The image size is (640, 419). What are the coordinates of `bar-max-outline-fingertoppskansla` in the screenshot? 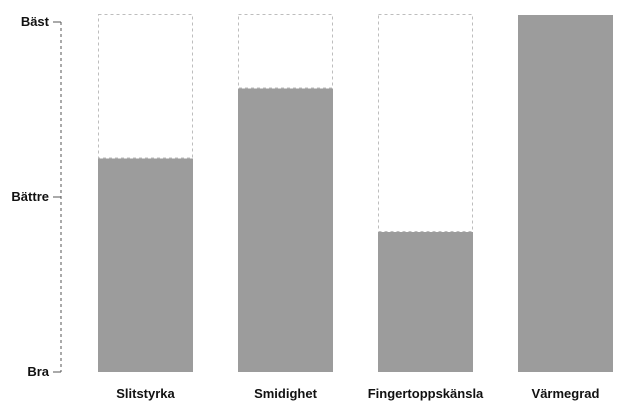 It's located at (425, 123).